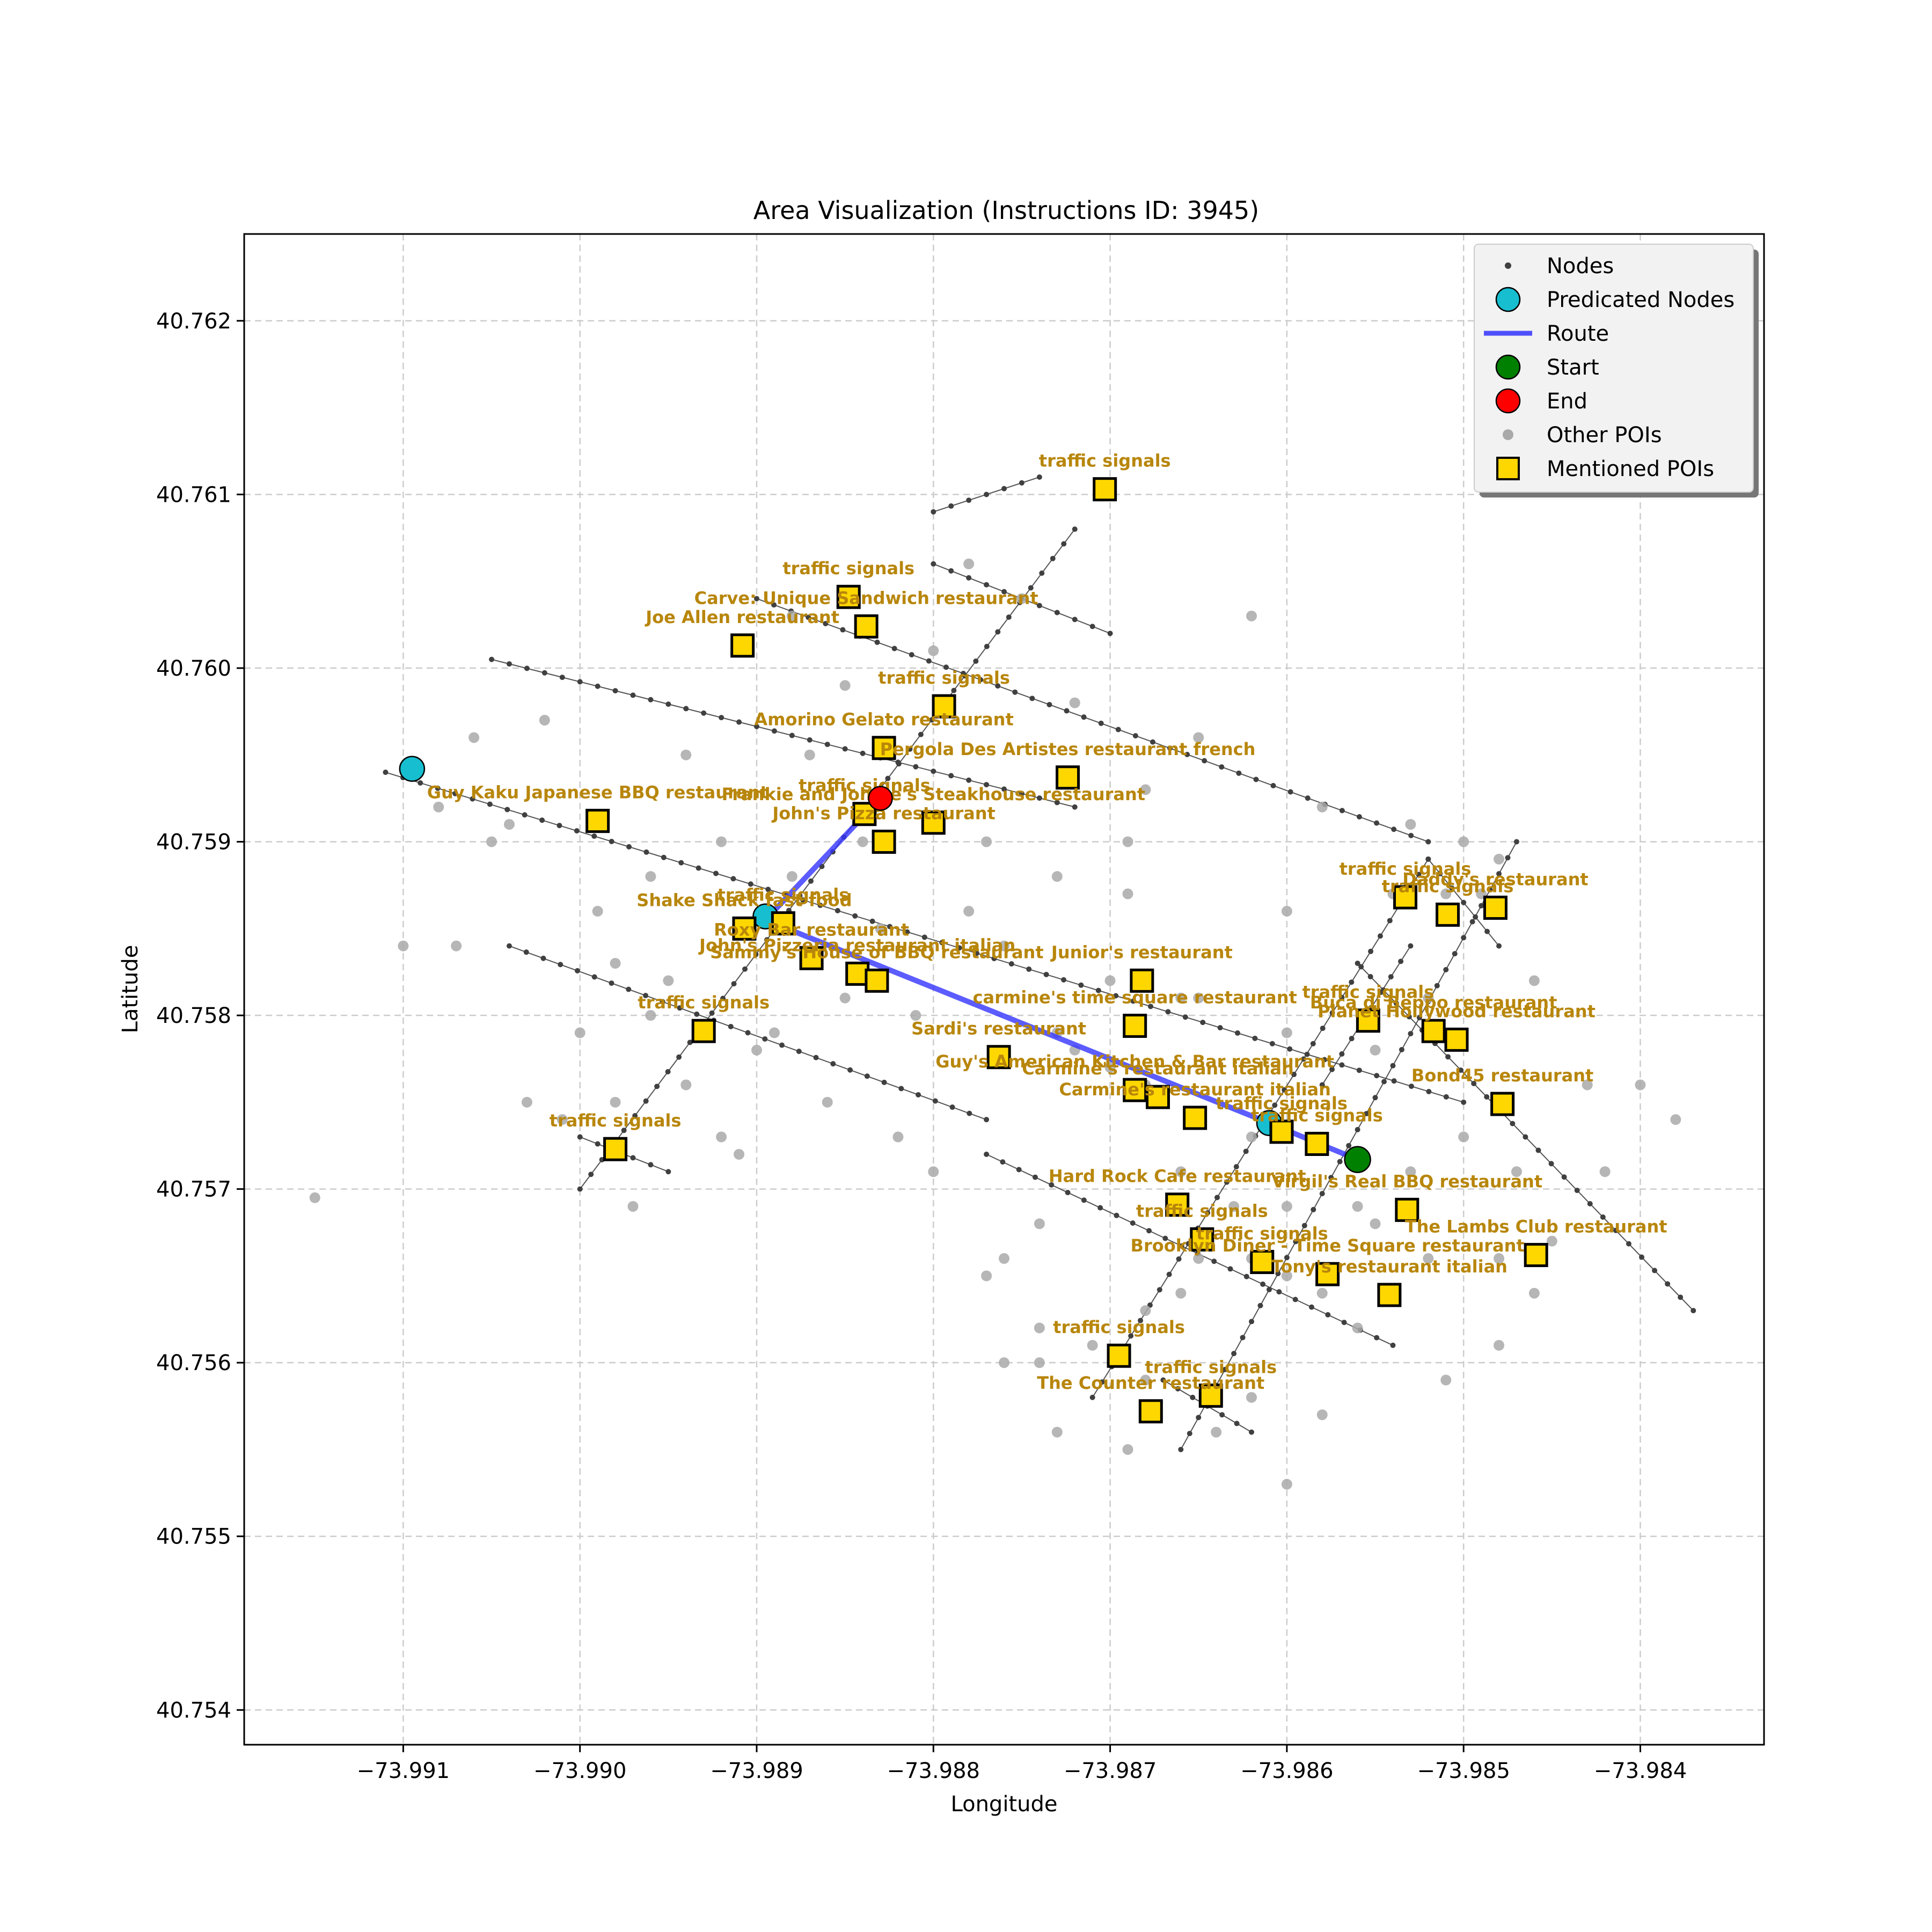  What do you see at coordinates (1508, 434) in the screenshot?
I see `legend-other-pois-marker` at bounding box center [1508, 434].